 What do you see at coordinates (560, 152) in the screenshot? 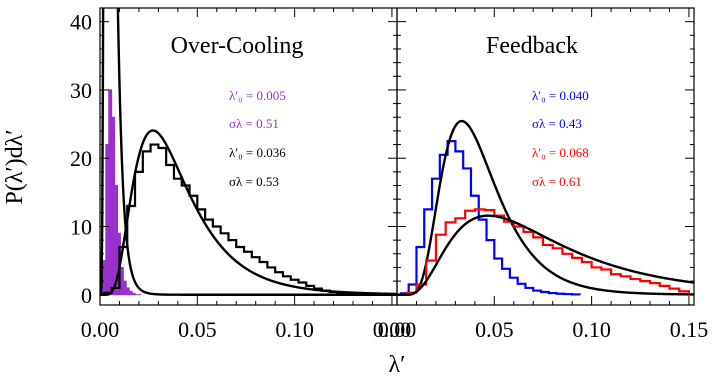
I see `panel-2-annotation-3: λ′₀ = 0.068` at bounding box center [560, 152].